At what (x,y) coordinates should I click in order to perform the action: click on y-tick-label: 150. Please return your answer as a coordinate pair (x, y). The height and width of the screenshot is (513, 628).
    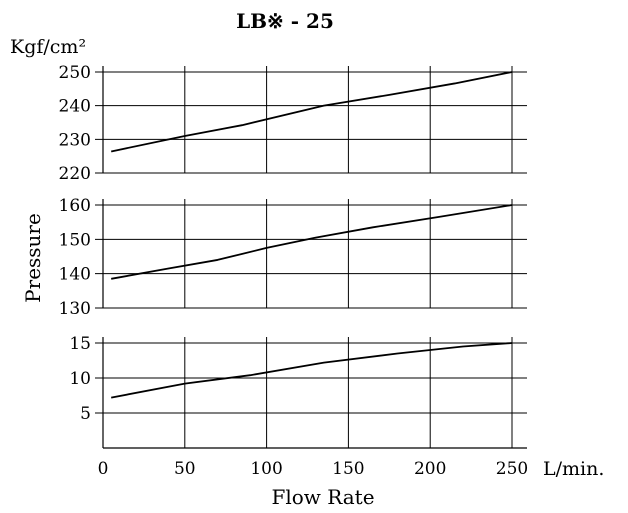
    Looking at the image, I should click on (75, 240).